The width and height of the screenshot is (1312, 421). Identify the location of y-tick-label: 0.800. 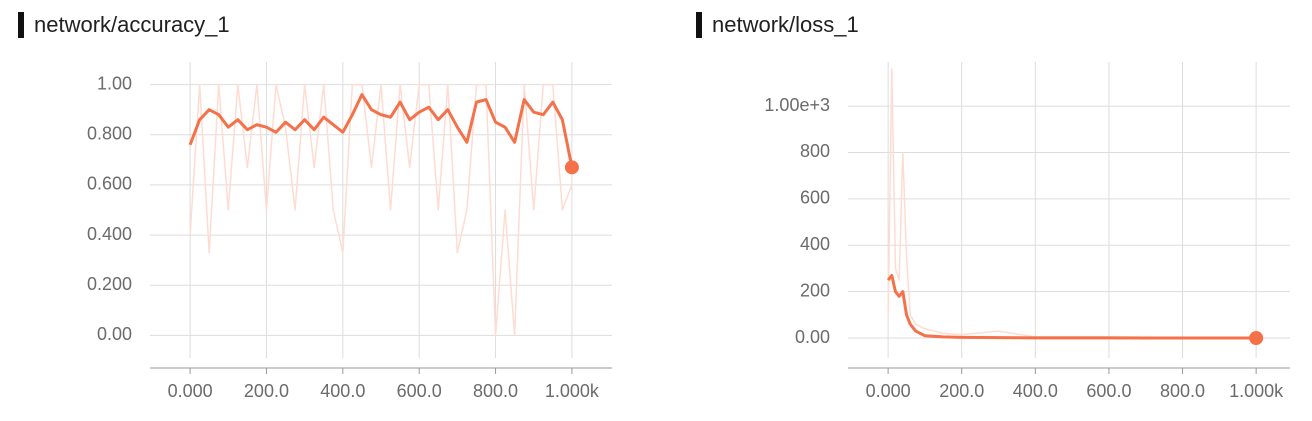
(109, 133).